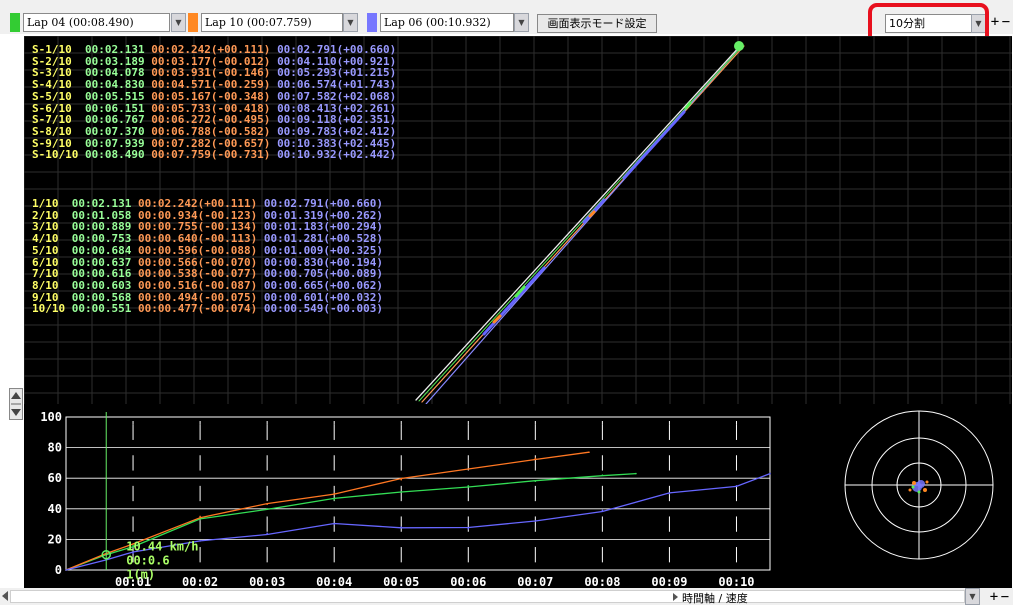 This screenshot has width=1013, height=606. What do you see at coordinates (337, 108) in the screenshot?
I see `lap-c-time: 00:08.413(+02.261)` at bounding box center [337, 108].